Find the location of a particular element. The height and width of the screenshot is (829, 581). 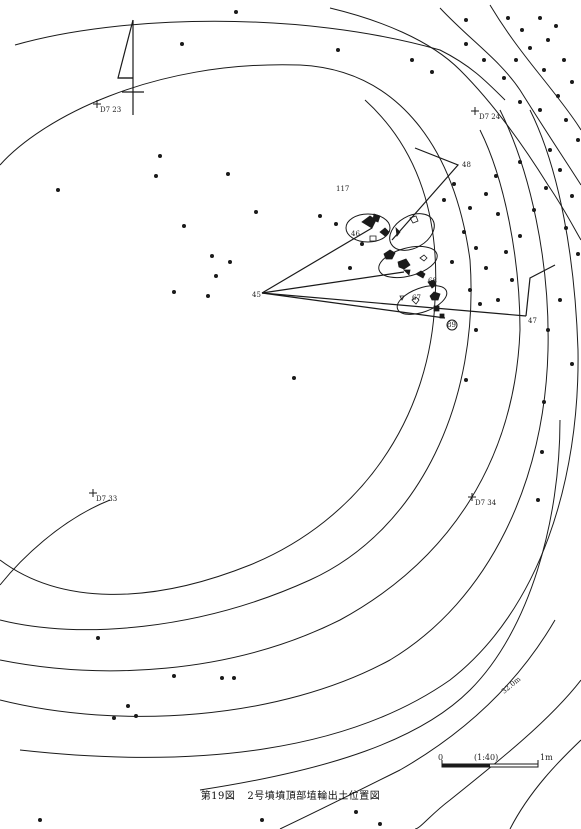

find-label-46: 46 is located at coordinates (355, 234).